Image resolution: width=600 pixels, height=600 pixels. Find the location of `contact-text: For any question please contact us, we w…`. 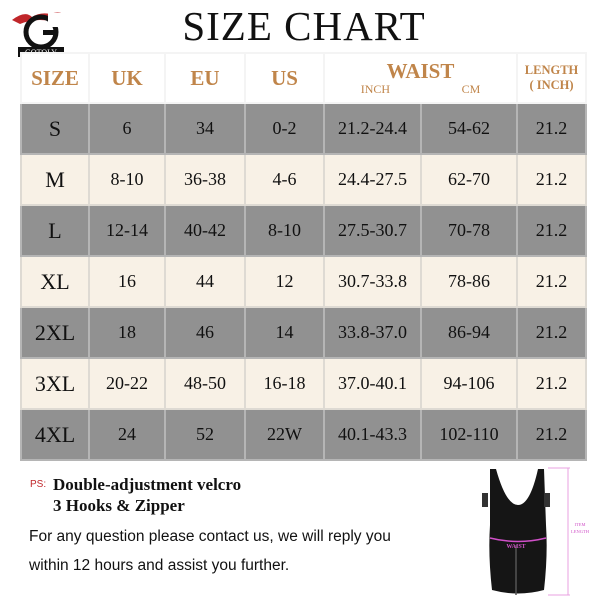

contact-text: For any question please contact us, we w… is located at coordinates (210, 551).